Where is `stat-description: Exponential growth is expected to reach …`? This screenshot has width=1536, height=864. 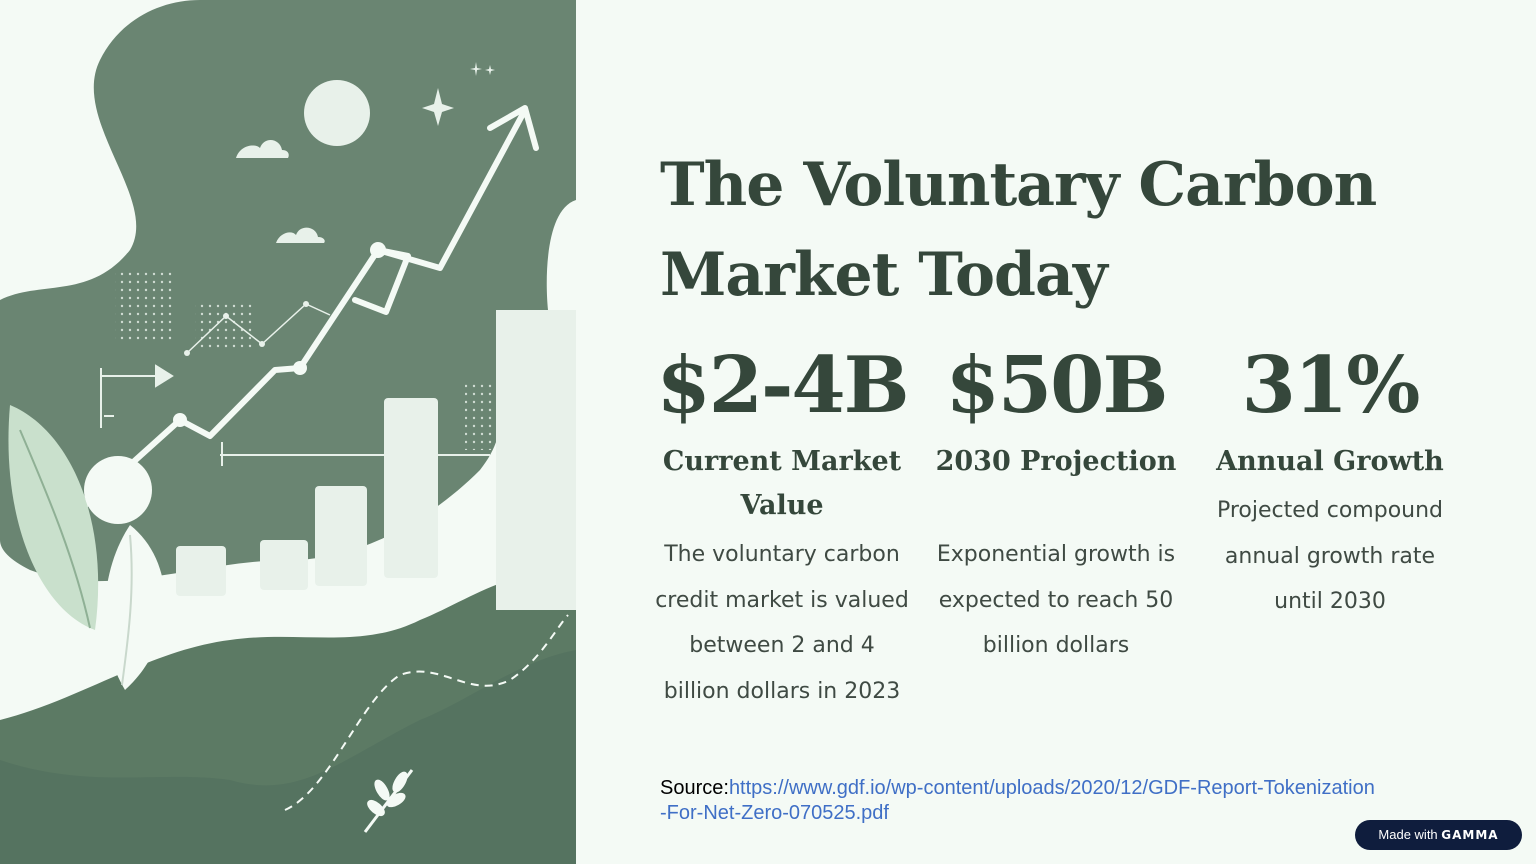
stat-description: Exponential growth is expected to reach … is located at coordinates (1056, 600).